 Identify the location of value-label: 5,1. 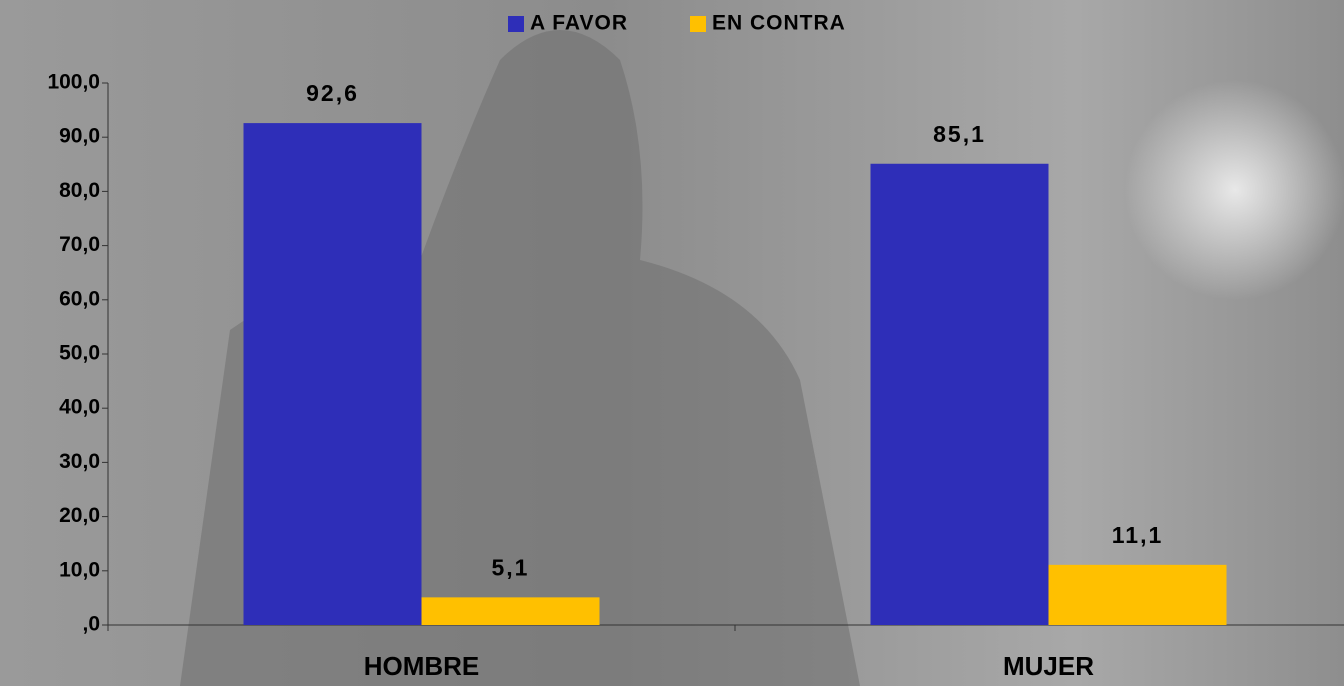
(511, 567).